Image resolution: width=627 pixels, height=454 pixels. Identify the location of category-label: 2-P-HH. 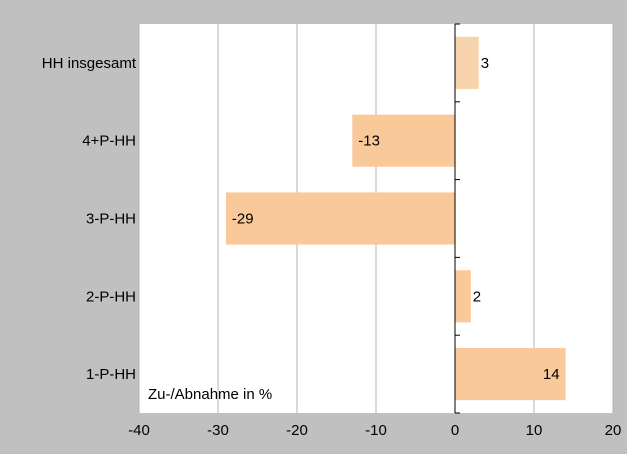
(111, 296).